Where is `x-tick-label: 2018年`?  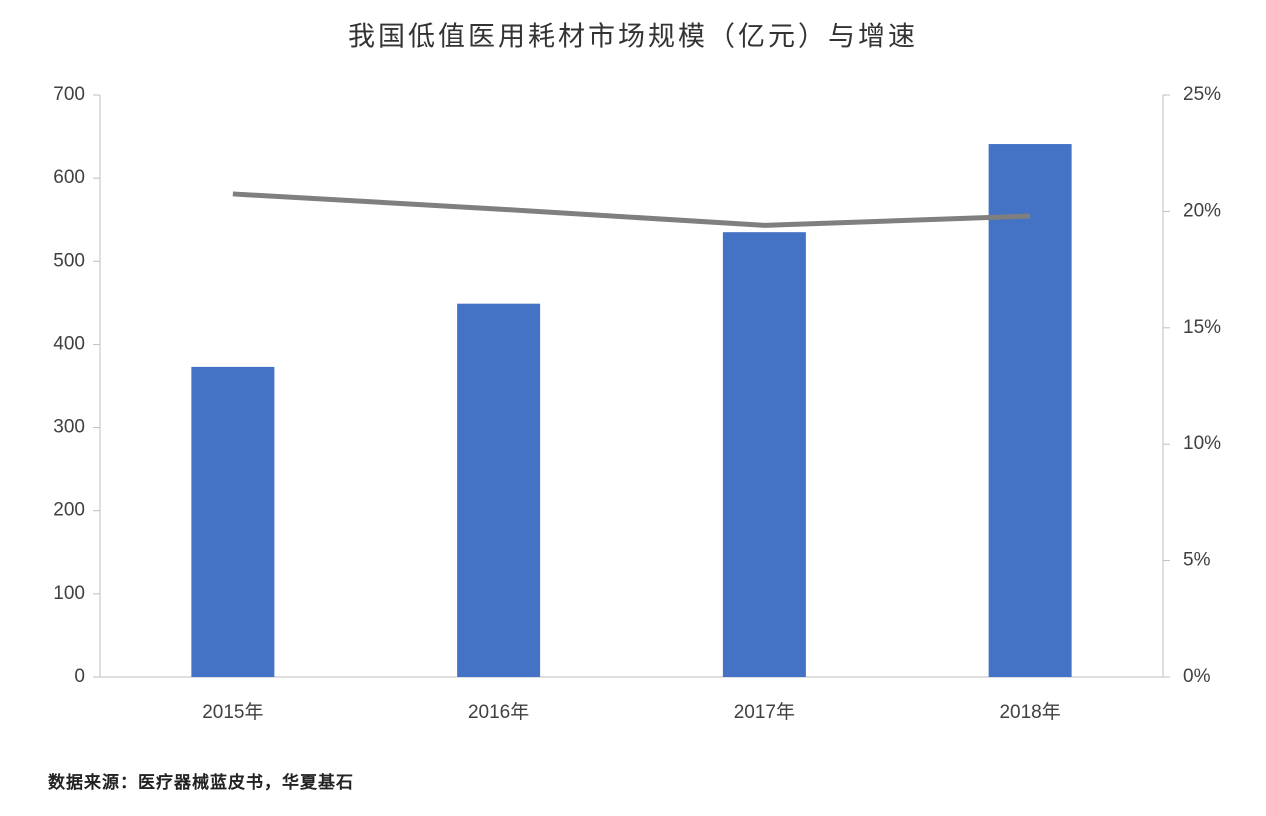 x-tick-label: 2018年 is located at coordinates (1029, 712).